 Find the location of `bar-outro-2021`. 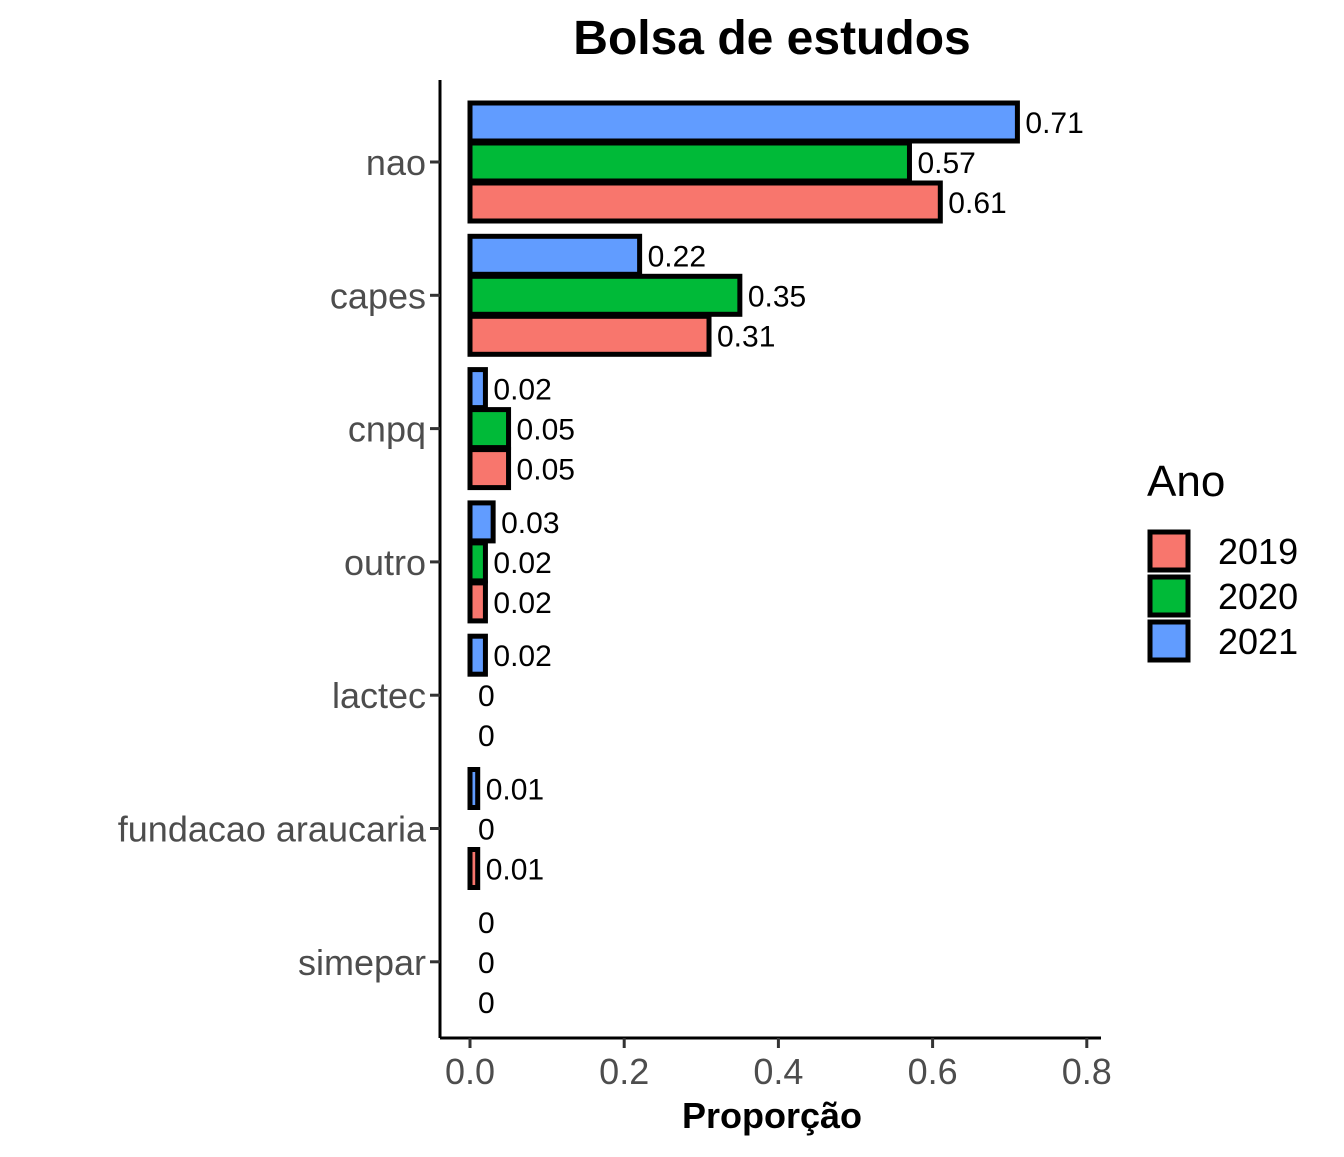

bar-outro-2021 is located at coordinates (481, 522).